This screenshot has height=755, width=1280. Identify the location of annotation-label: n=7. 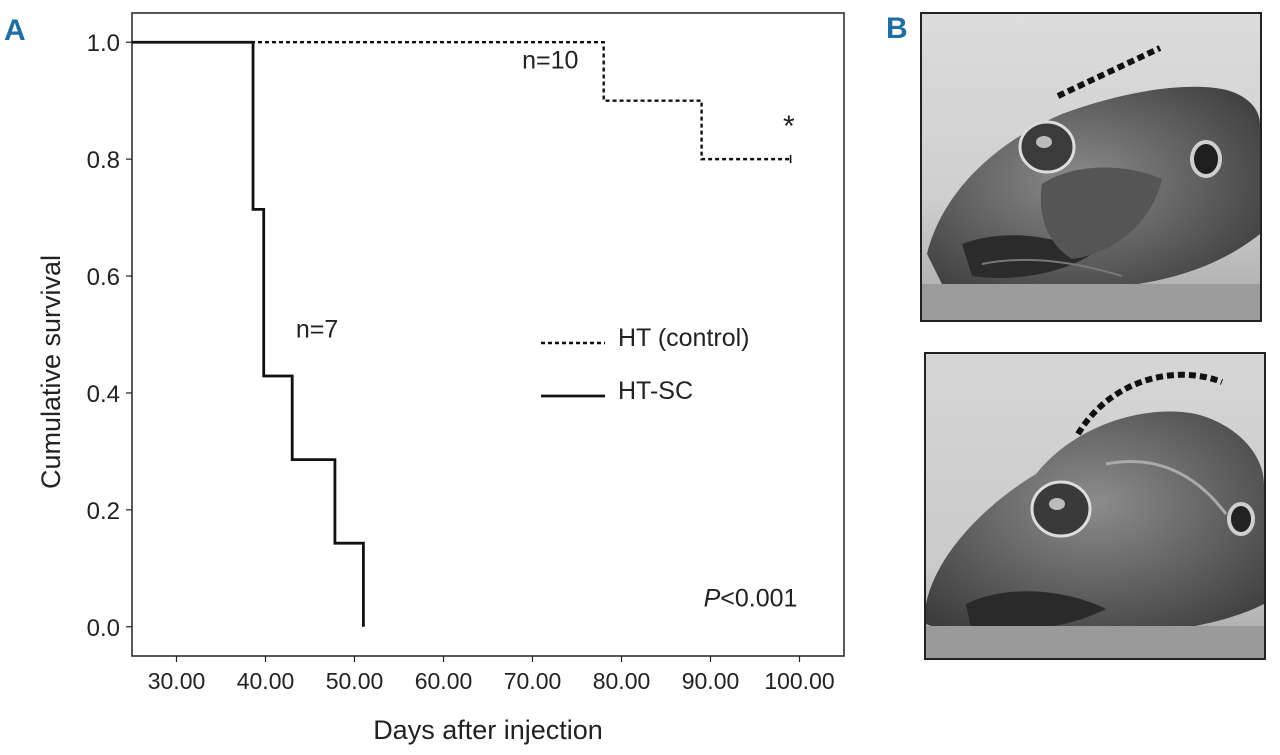
(317, 329).